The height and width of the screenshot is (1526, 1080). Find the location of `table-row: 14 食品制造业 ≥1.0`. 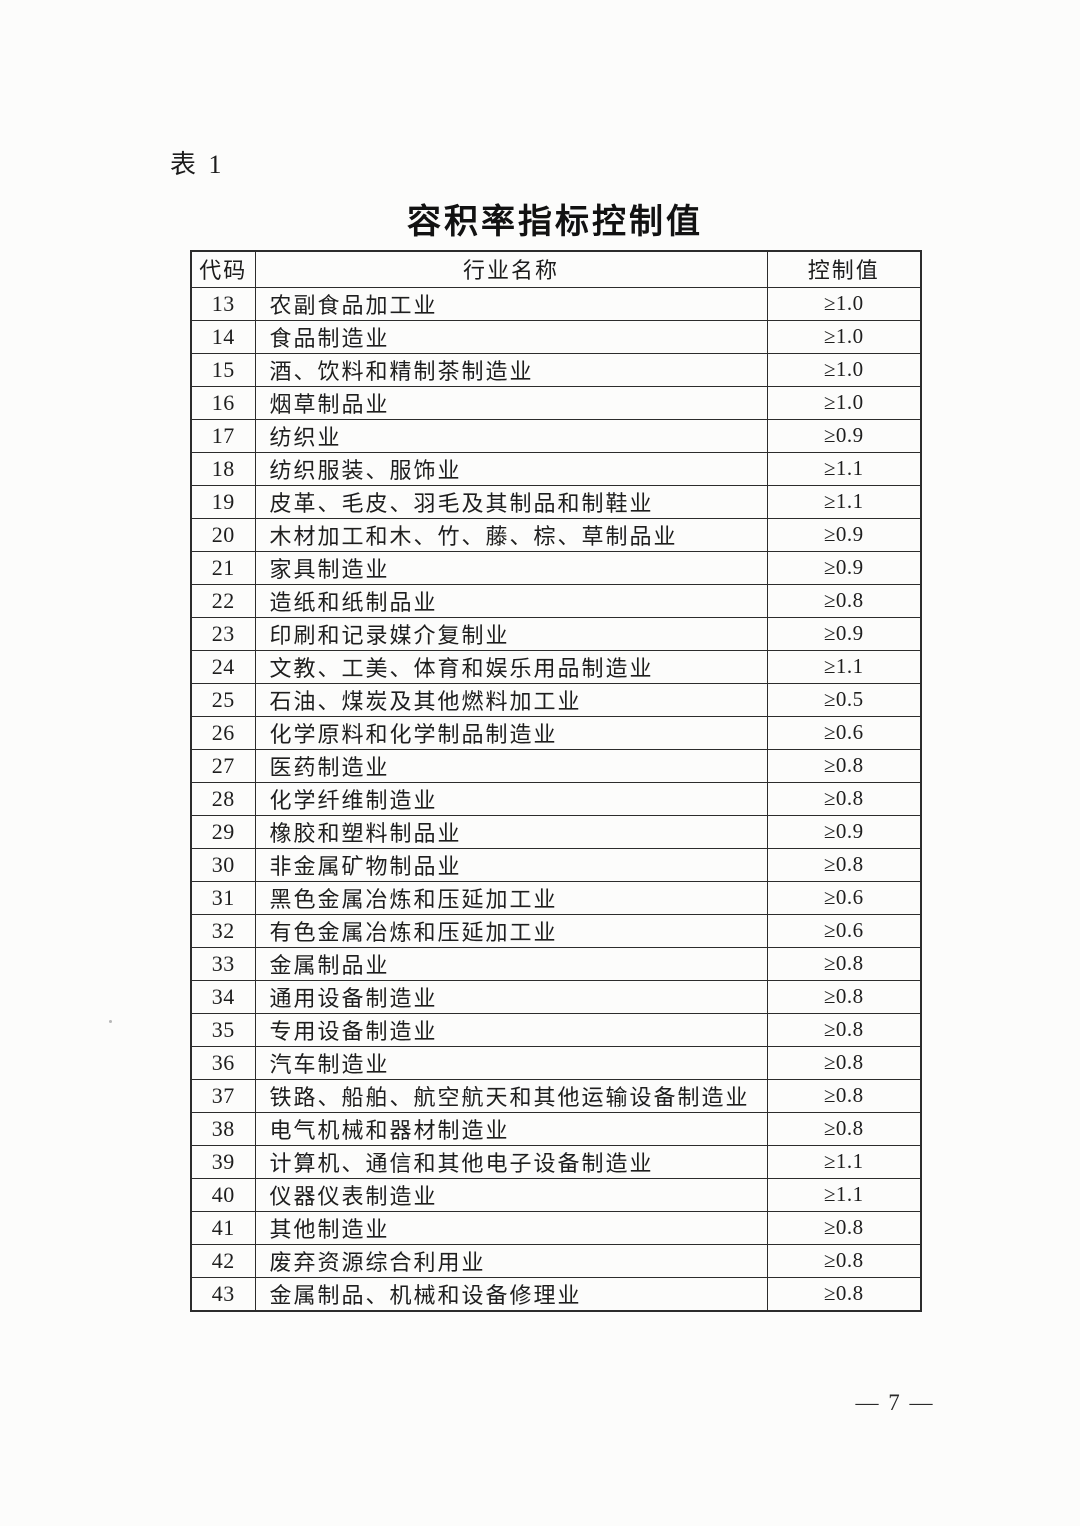

table-row: 14 食品制造业 ≥1.0 is located at coordinates (556, 336).